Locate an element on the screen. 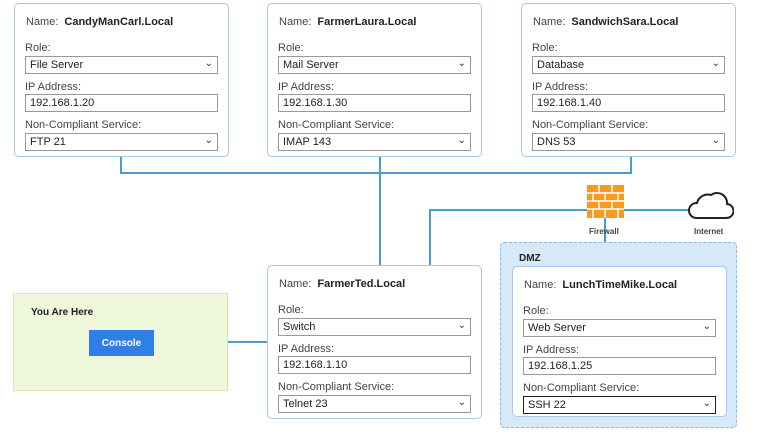  link-laura is located at coordinates (380, 211).